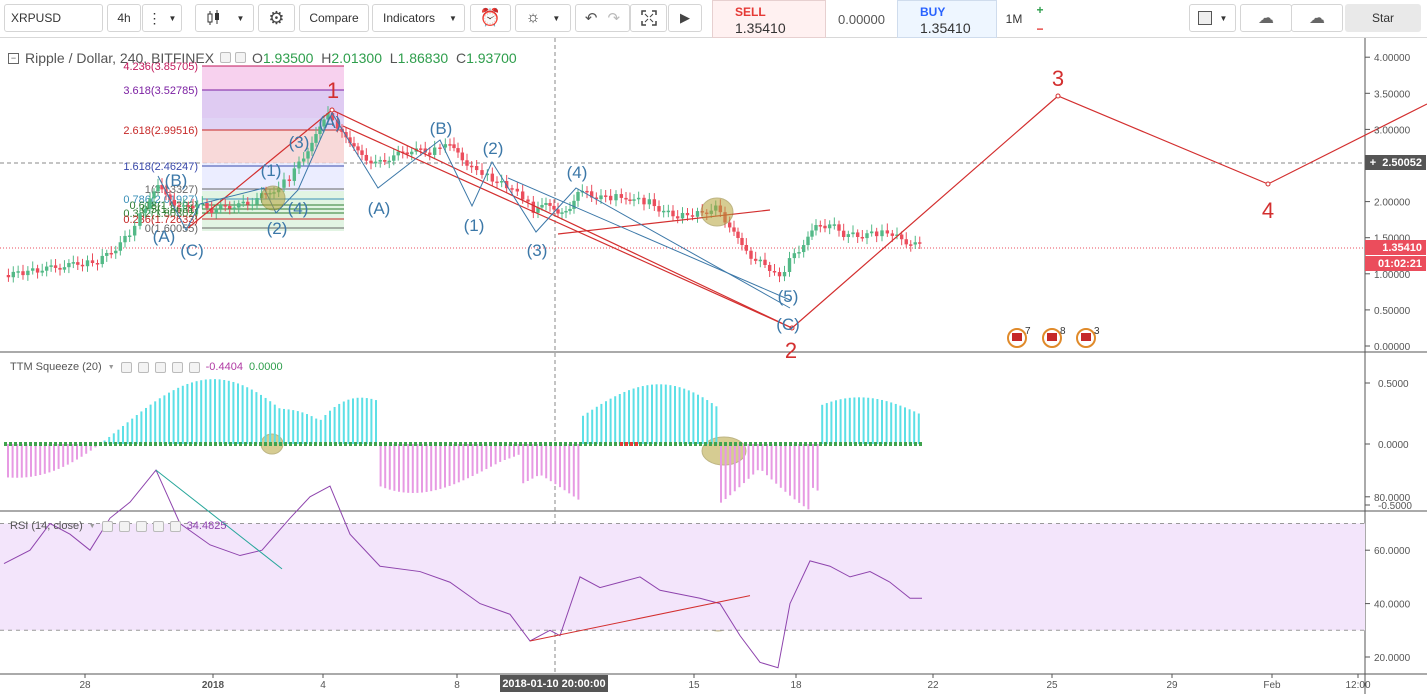 The width and height of the screenshot is (1427, 694). I want to click on wave-label-primary: 4, so click(1268, 210).